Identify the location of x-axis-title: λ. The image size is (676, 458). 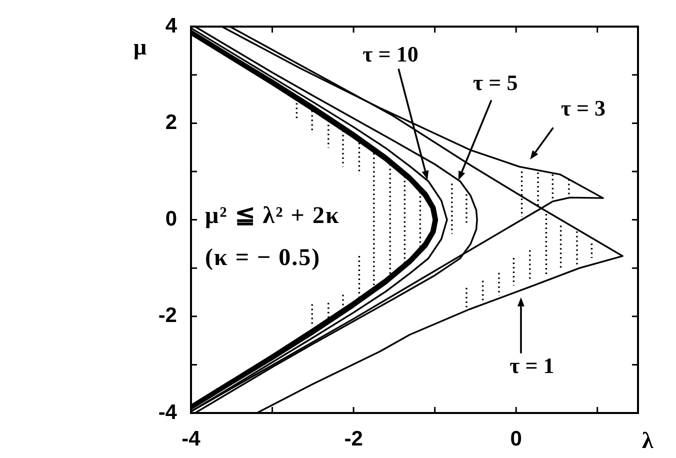
(648, 440).